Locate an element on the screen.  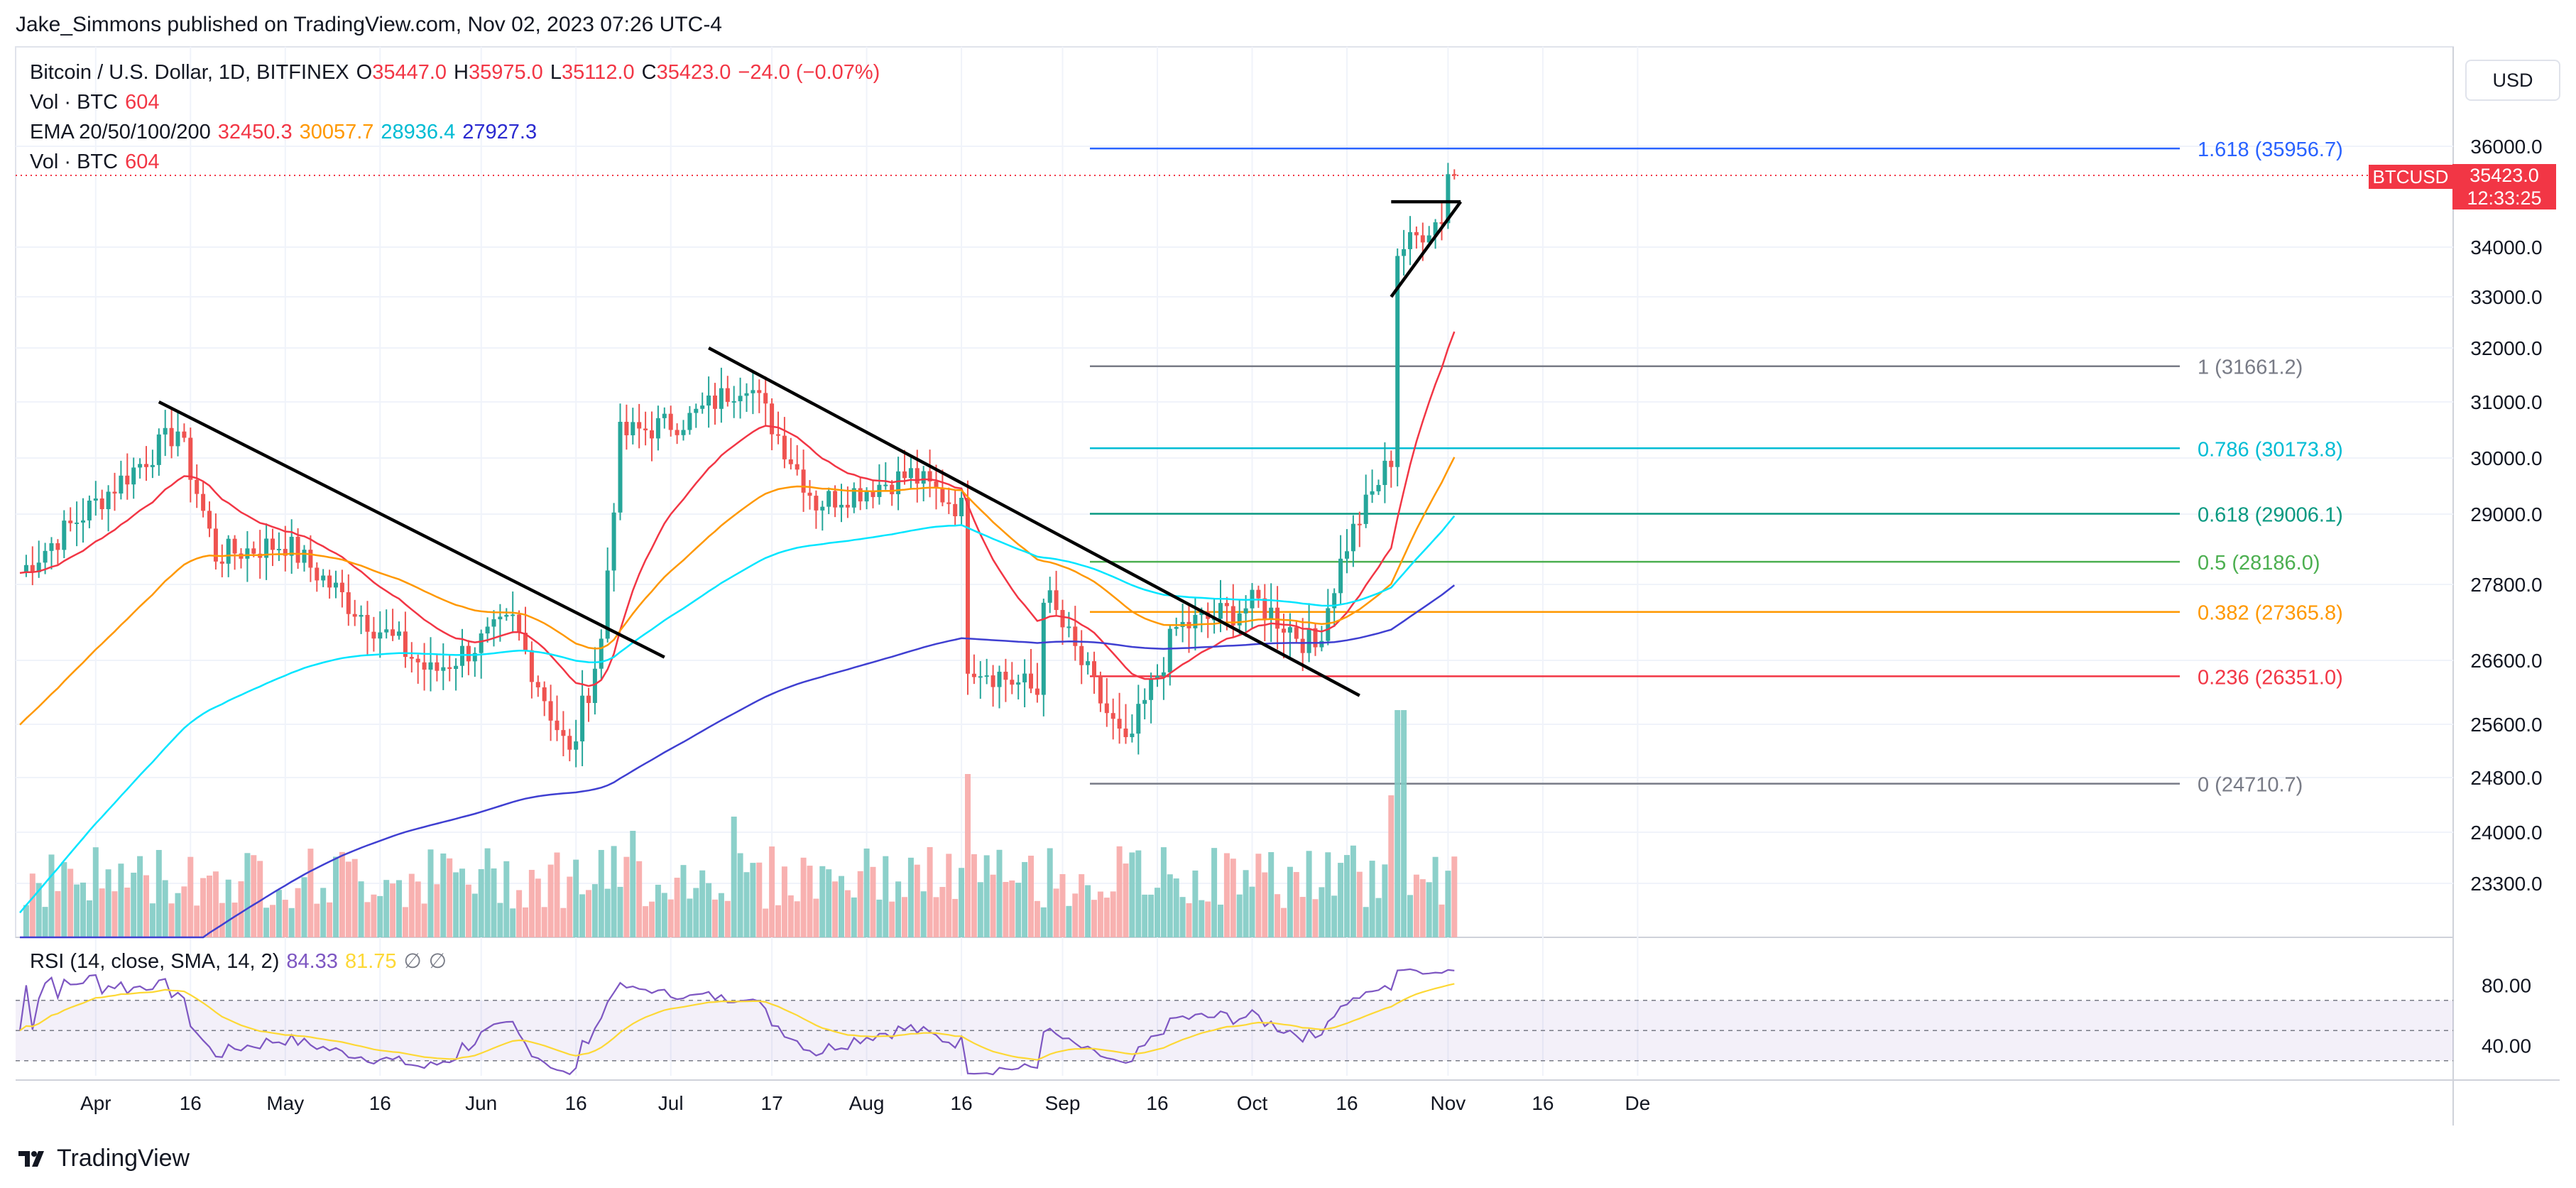
price-badge-symbol: BTCUSD is located at coordinates (2410, 177).